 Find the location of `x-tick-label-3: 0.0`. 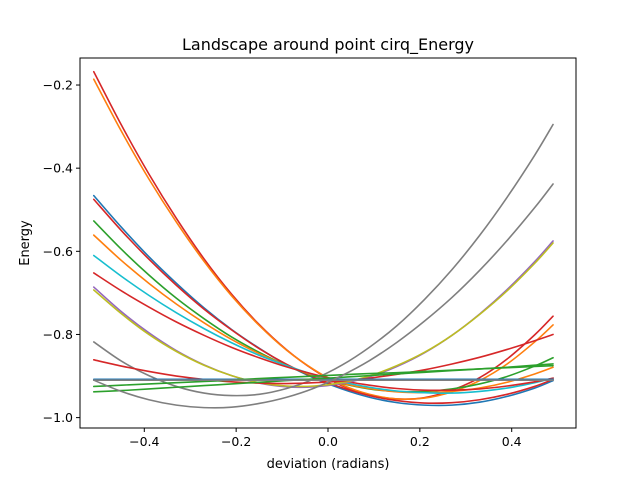

x-tick-label-3: 0.0 is located at coordinates (328, 441).